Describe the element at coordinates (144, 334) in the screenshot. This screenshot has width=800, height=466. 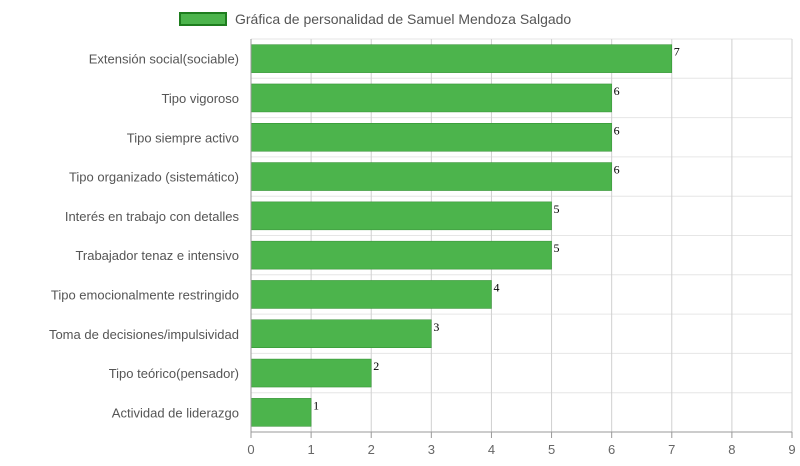
I see `category-label: Toma de decisiones/impulsividad` at that location.